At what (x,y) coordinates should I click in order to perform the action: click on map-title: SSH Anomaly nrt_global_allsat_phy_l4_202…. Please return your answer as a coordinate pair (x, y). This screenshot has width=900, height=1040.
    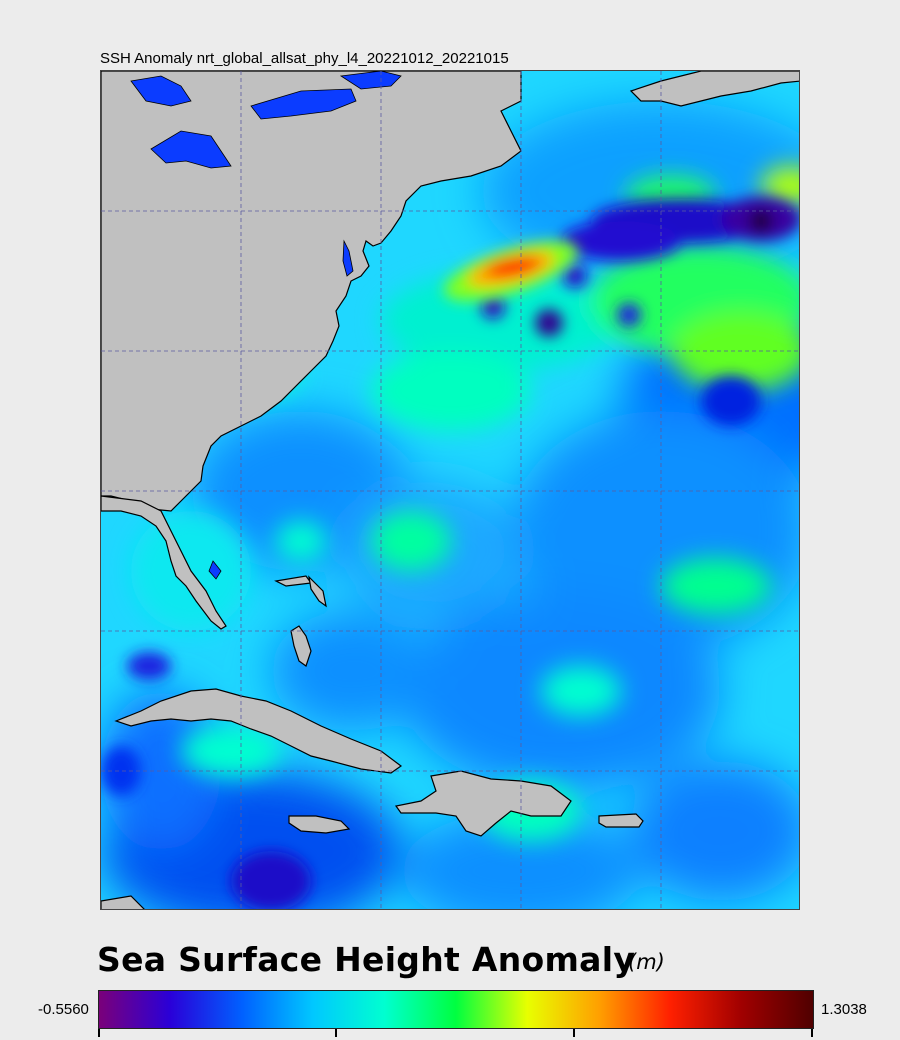
    Looking at the image, I should click on (304, 58).